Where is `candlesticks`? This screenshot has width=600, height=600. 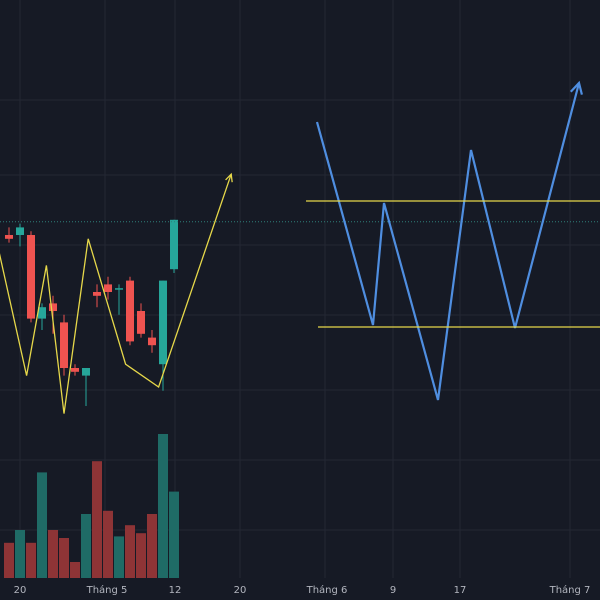
candlesticks is located at coordinates (91, 312).